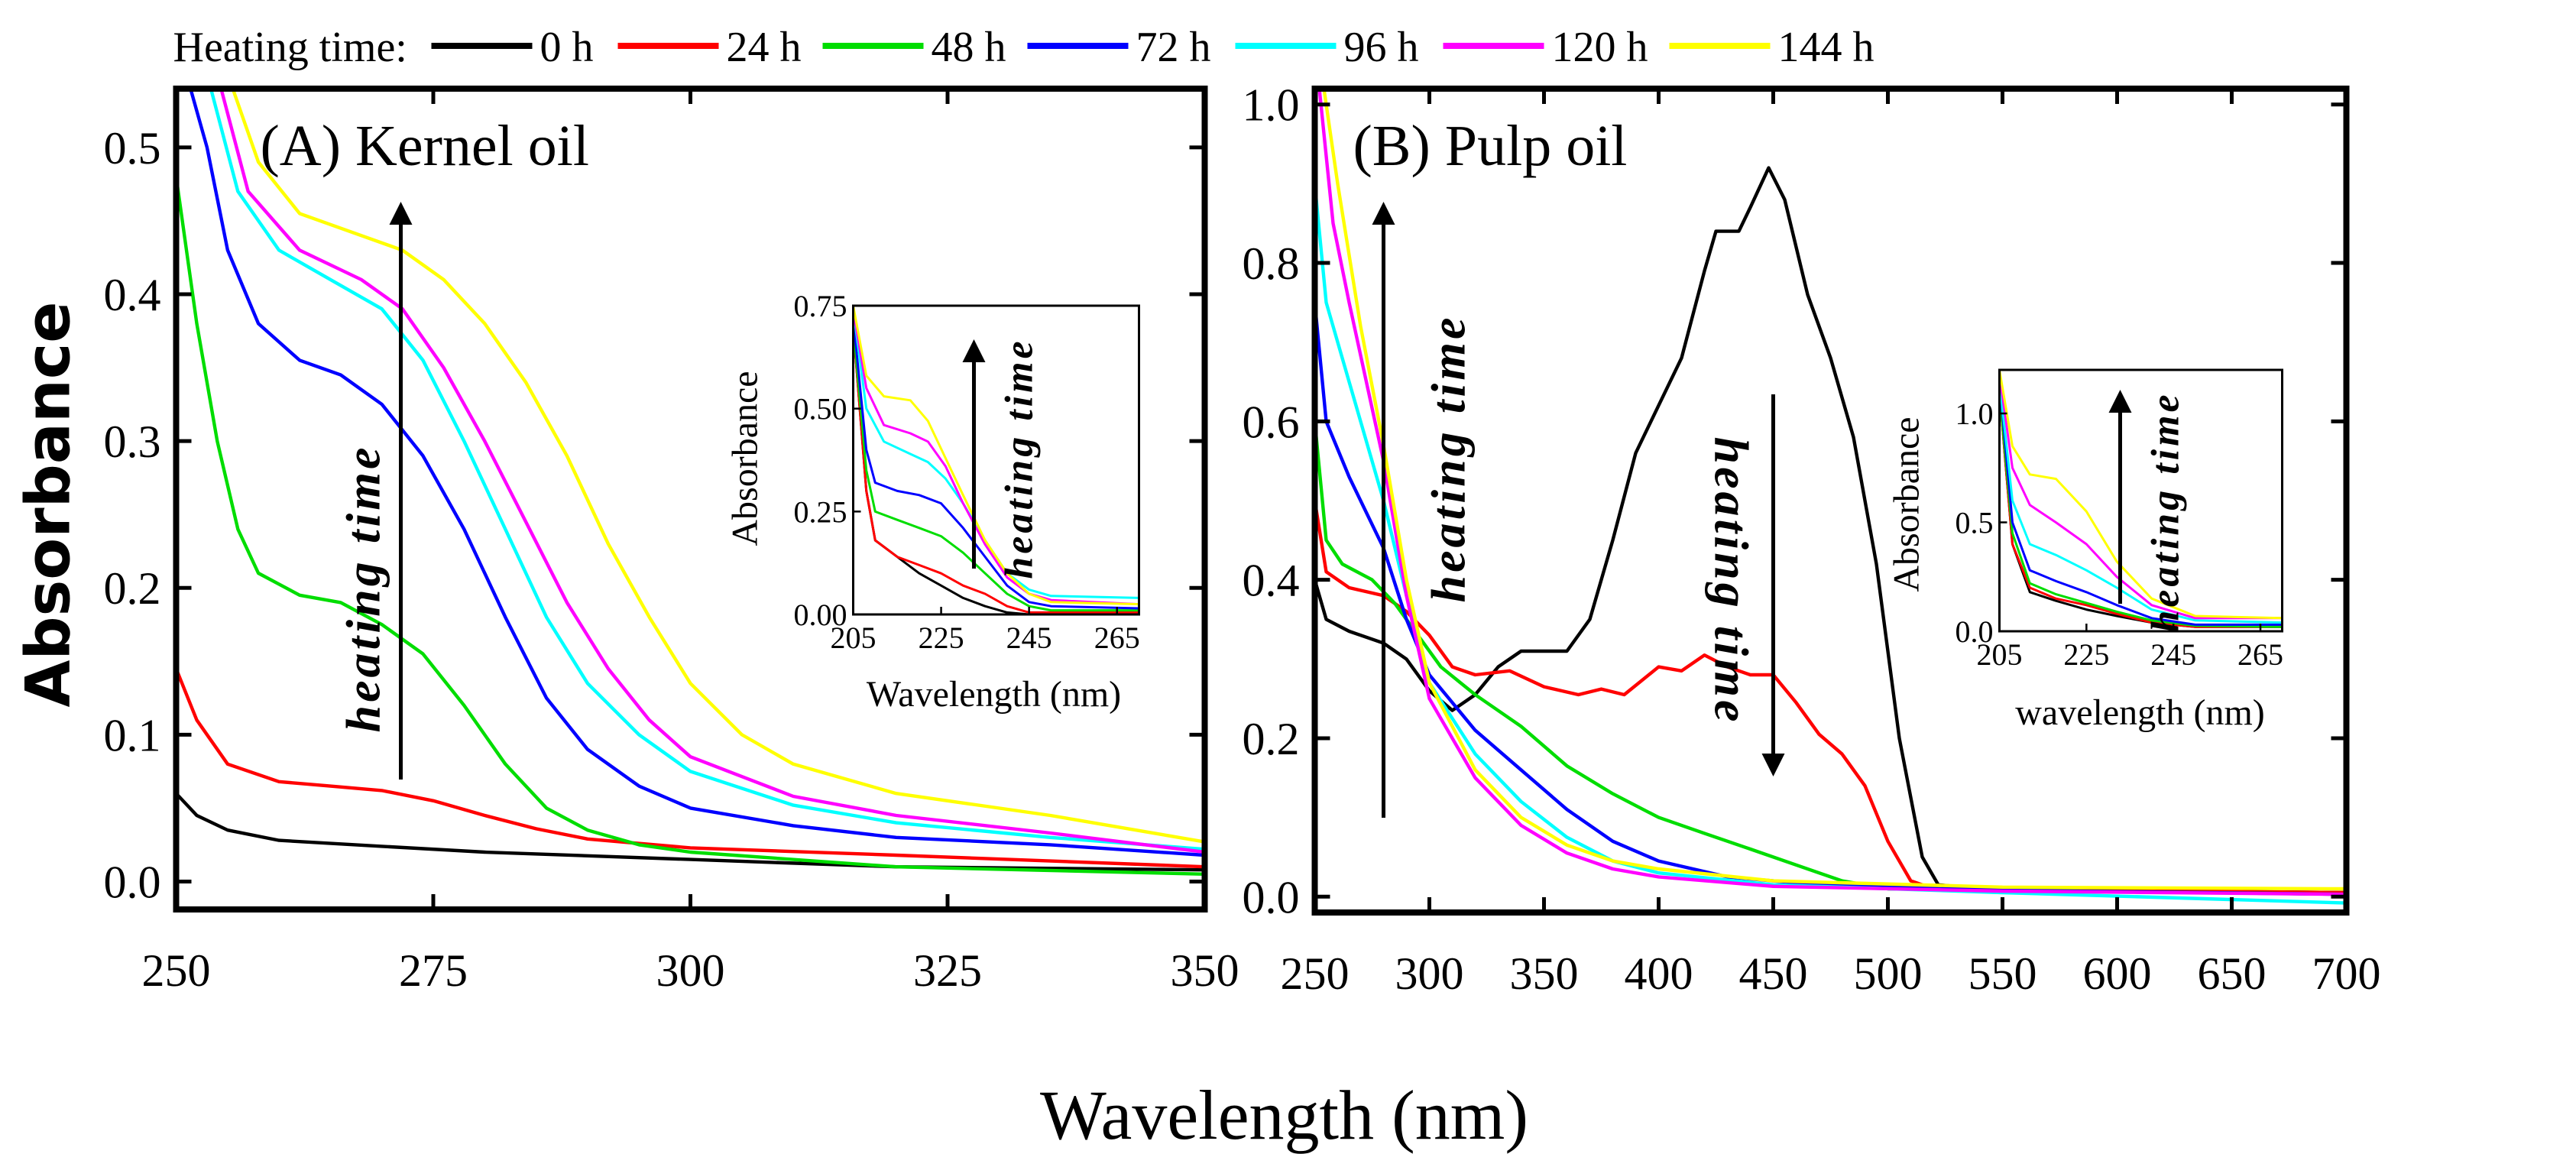 This screenshot has width=2576, height=1154. I want to click on y-tick-label: 0.50, so click(820, 409).